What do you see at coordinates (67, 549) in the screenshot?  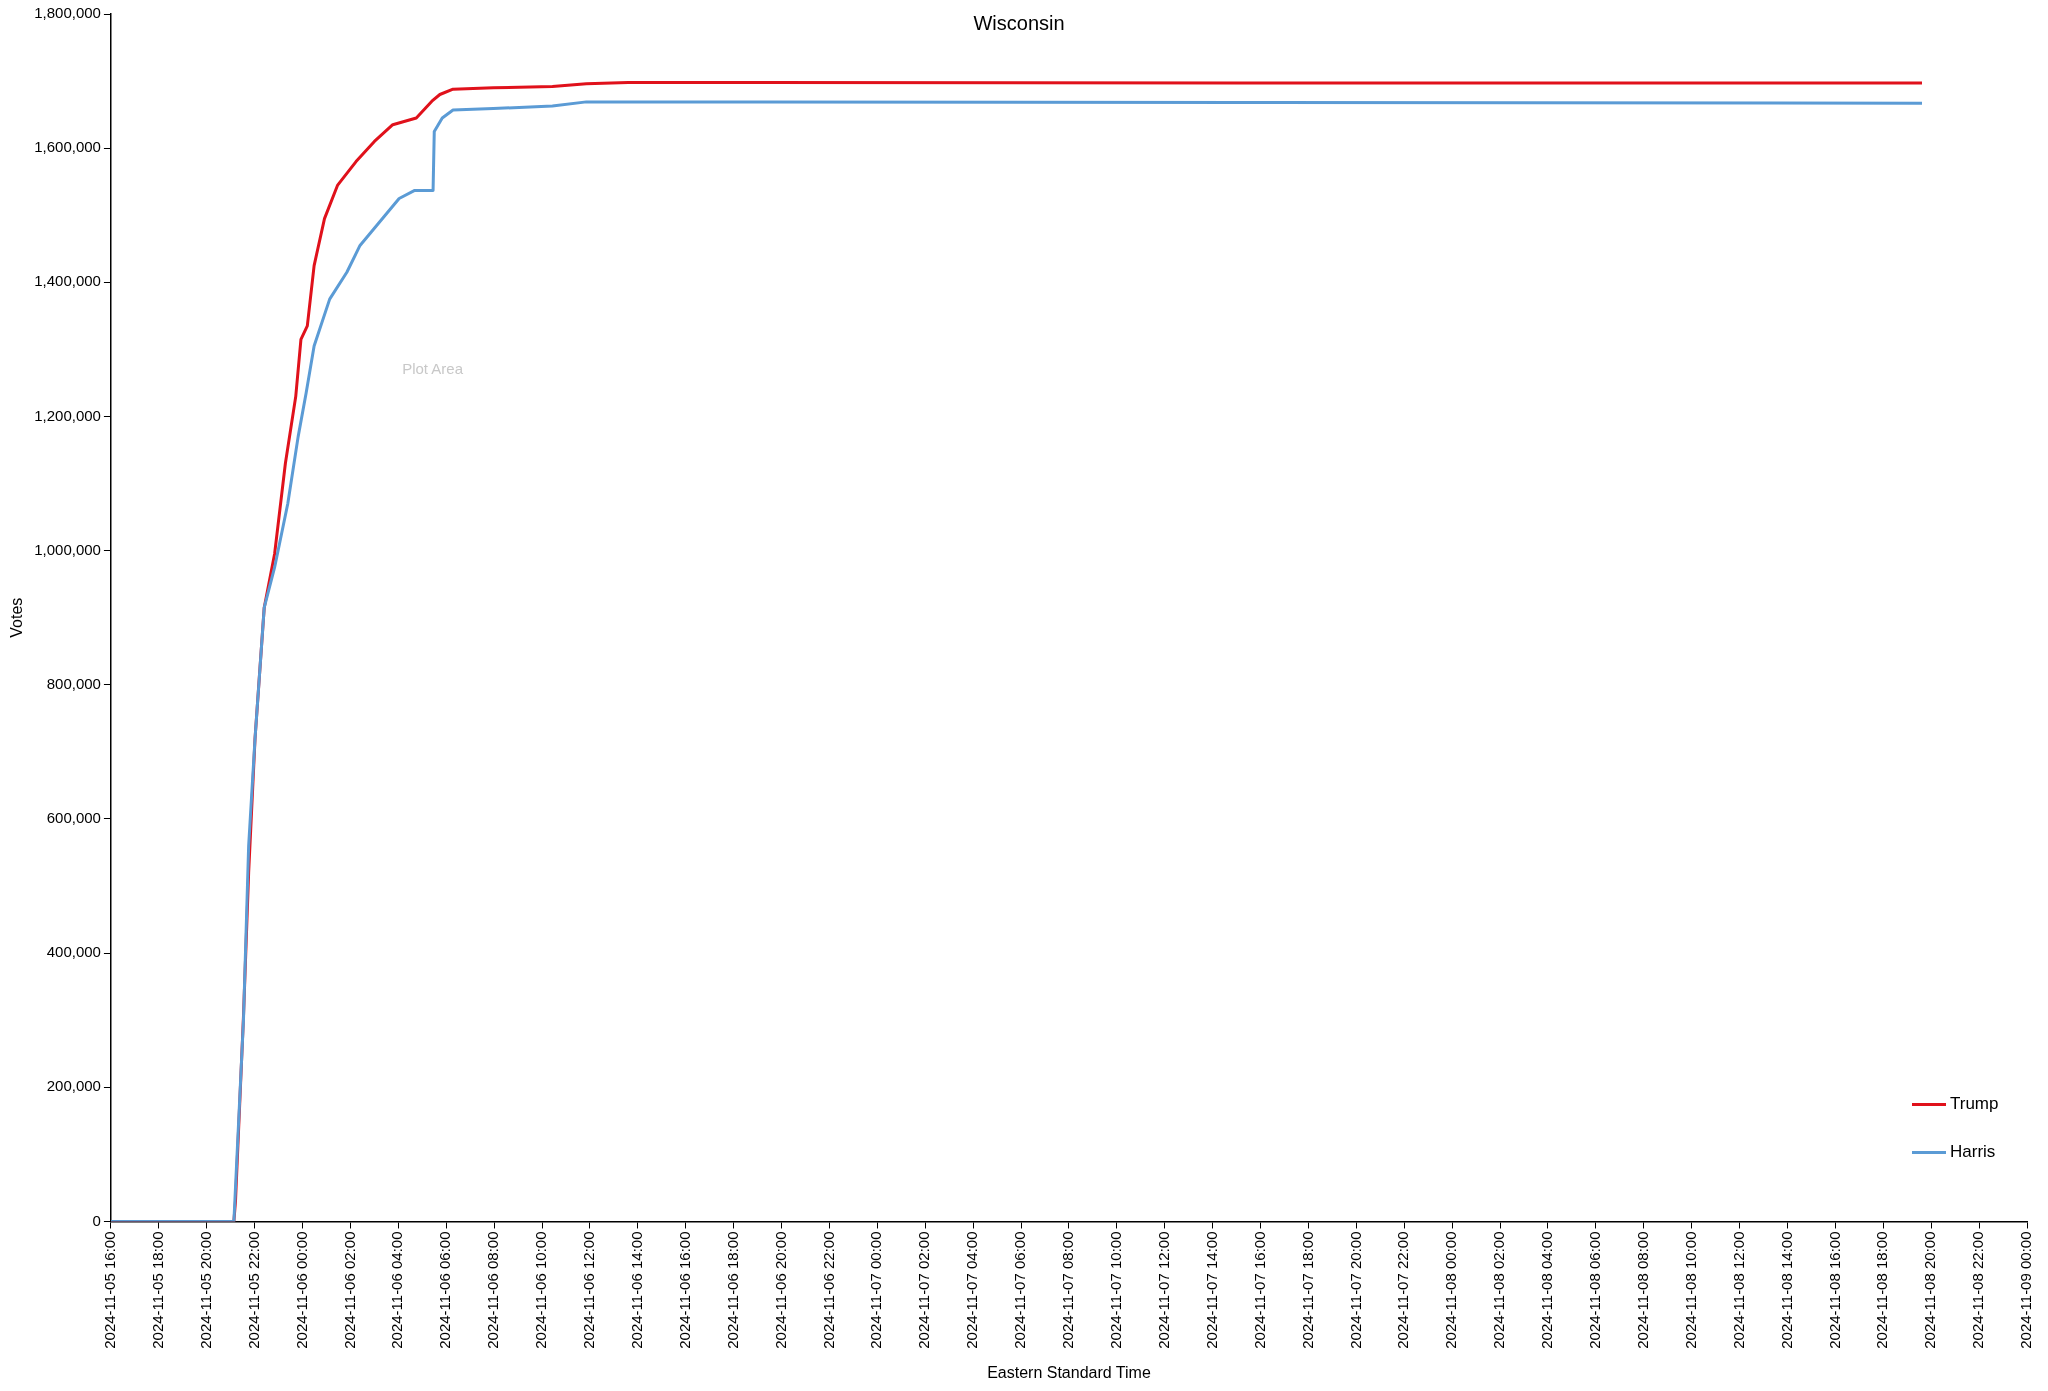 I see `y-tick-label: 1,000,000` at bounding box center [67, 549].